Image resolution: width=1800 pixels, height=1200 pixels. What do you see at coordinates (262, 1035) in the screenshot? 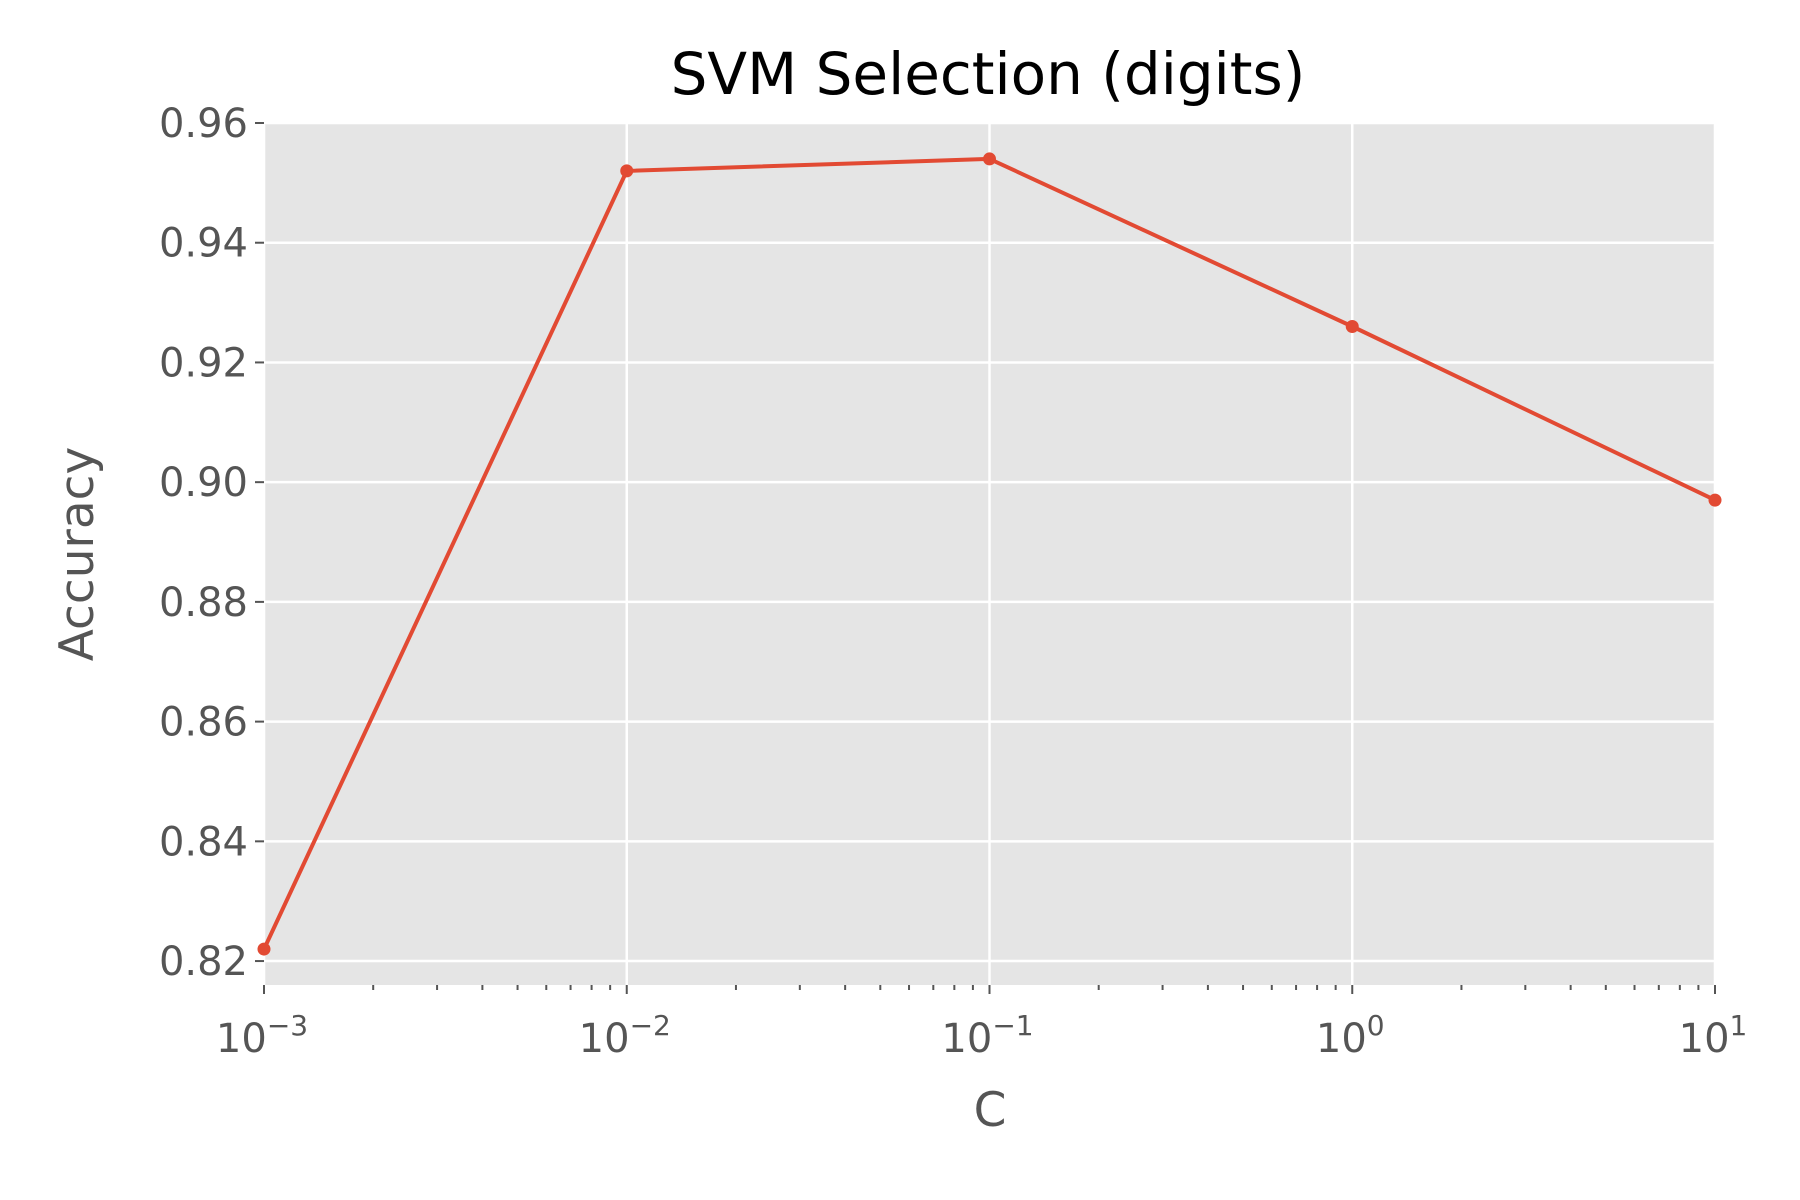
I see `x-tick-label: 10⁻³` at bounding box center [262, 1035].